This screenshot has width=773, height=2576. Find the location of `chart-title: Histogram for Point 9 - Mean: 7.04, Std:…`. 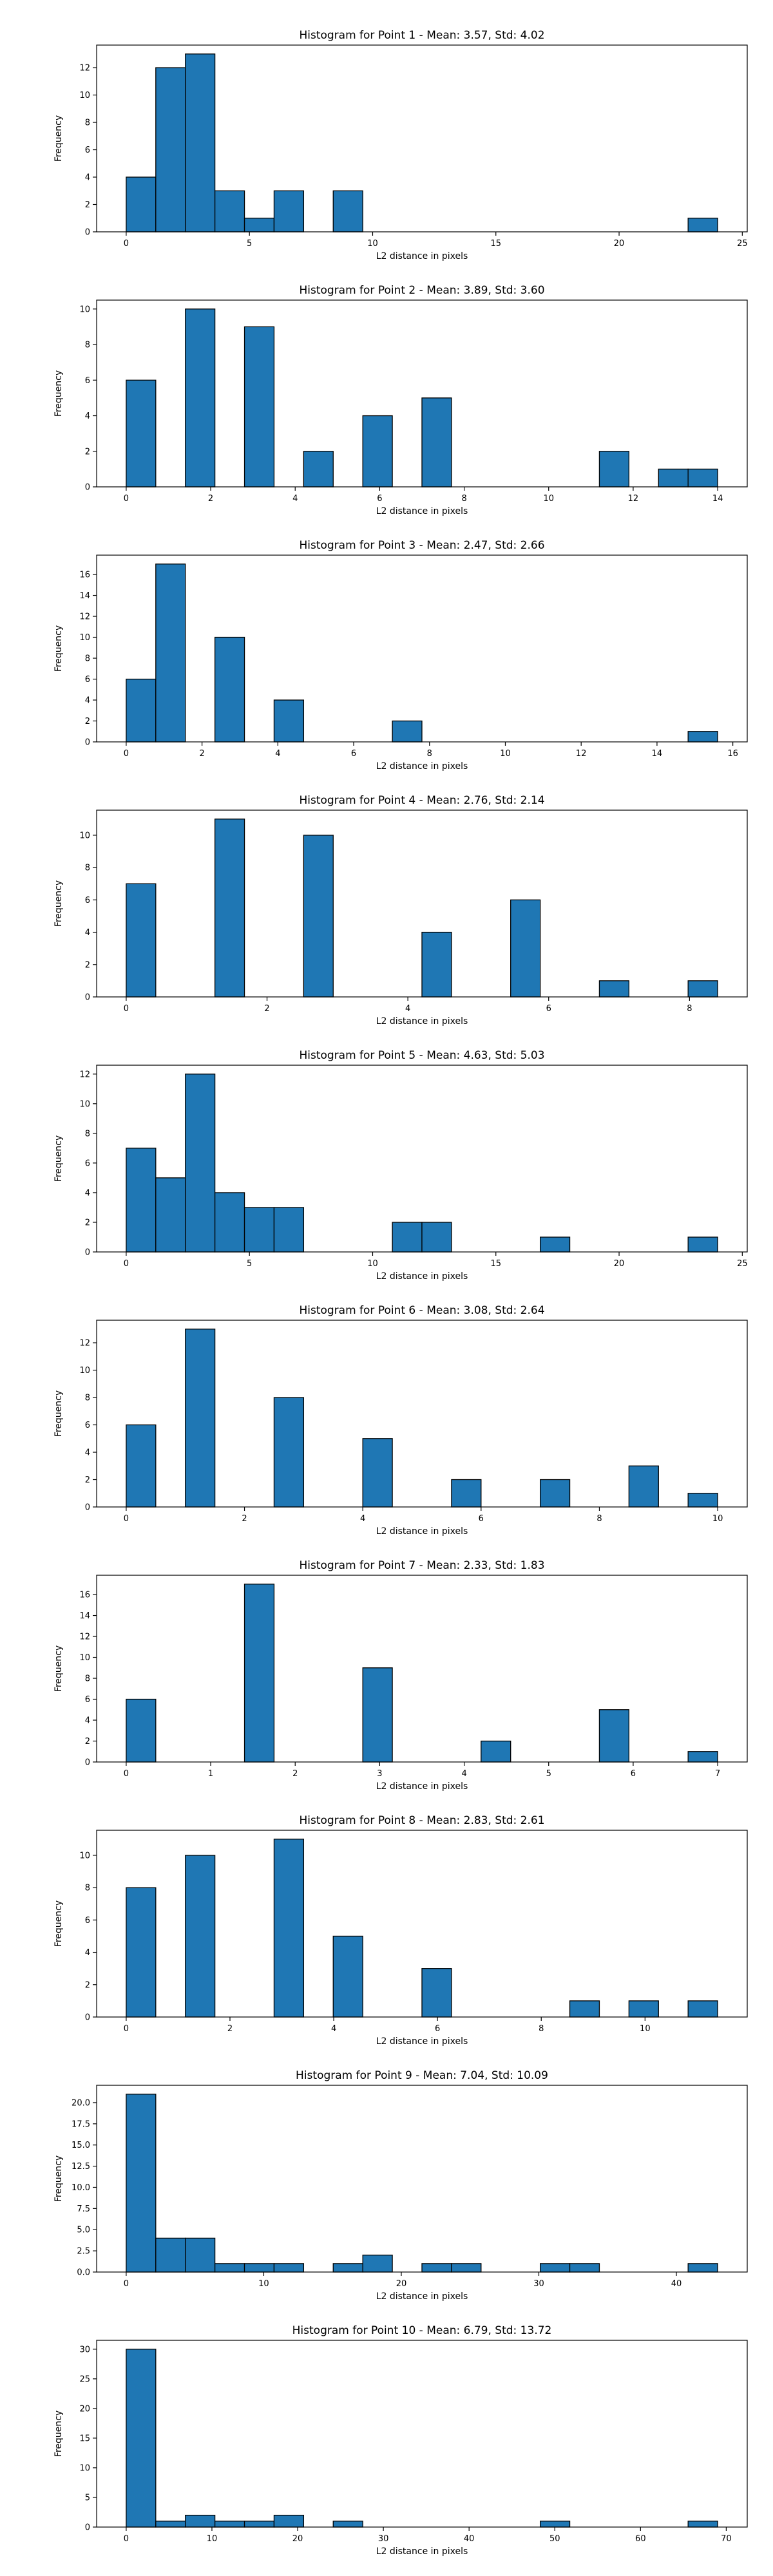

chart-title: Histogram for Point 9 - Mean: 7.04, Std:… is located at coordinates (422, 2075).